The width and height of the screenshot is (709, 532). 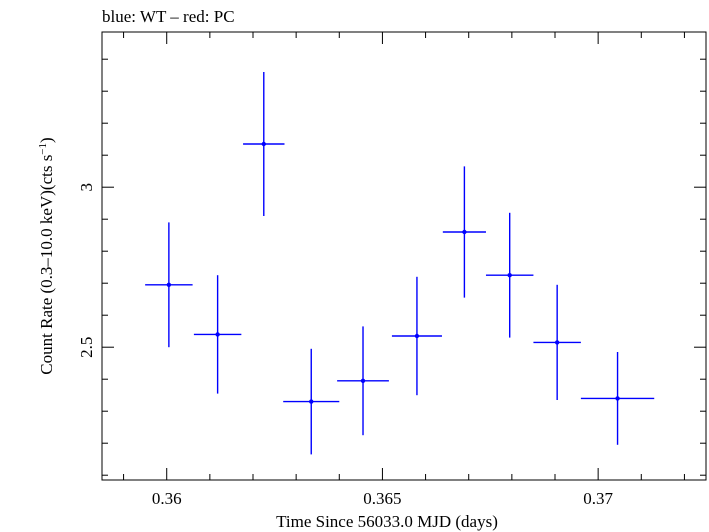 What do you see at coordinates (387, 521) in the screenshot?
I see `x-axis-label: Time Since 56033.0 MJD (days)` at bounding box center [387, 521].